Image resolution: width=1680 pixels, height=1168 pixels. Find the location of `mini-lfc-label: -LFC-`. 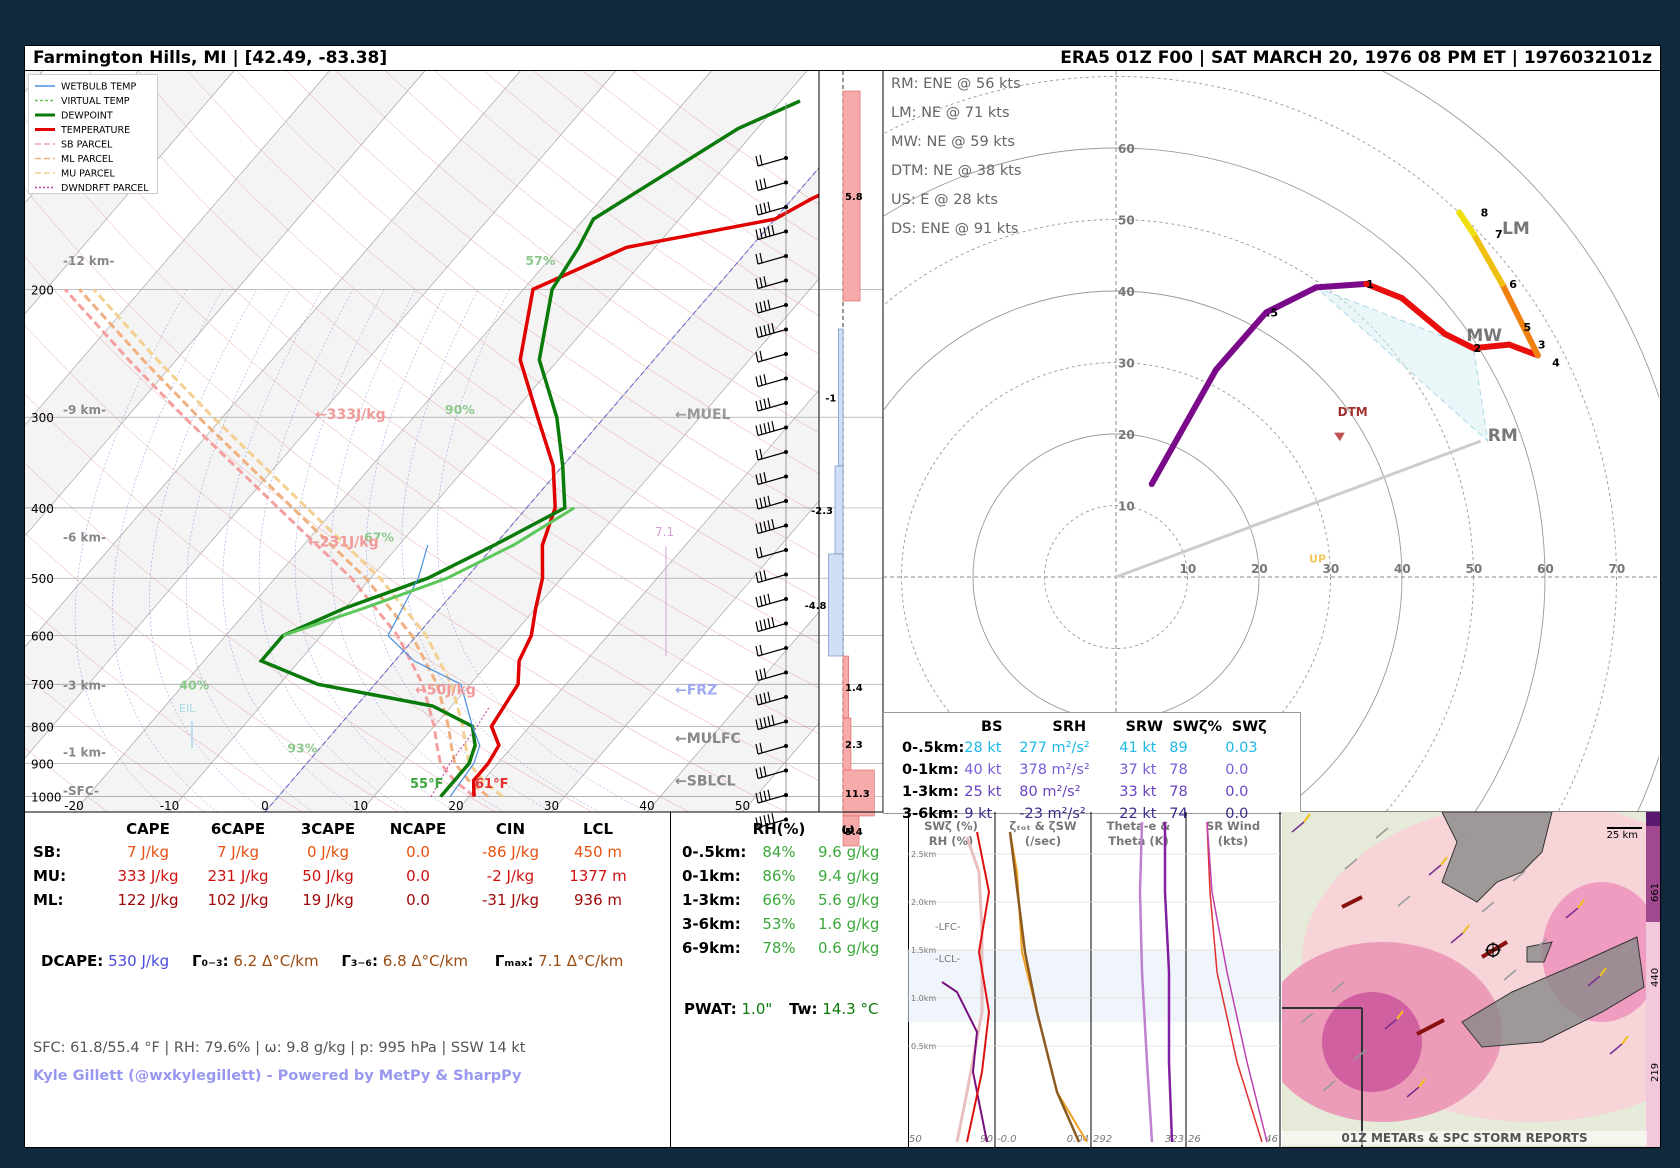

mini-lfc-label: -LFC- is located at coordinates (948, 927).